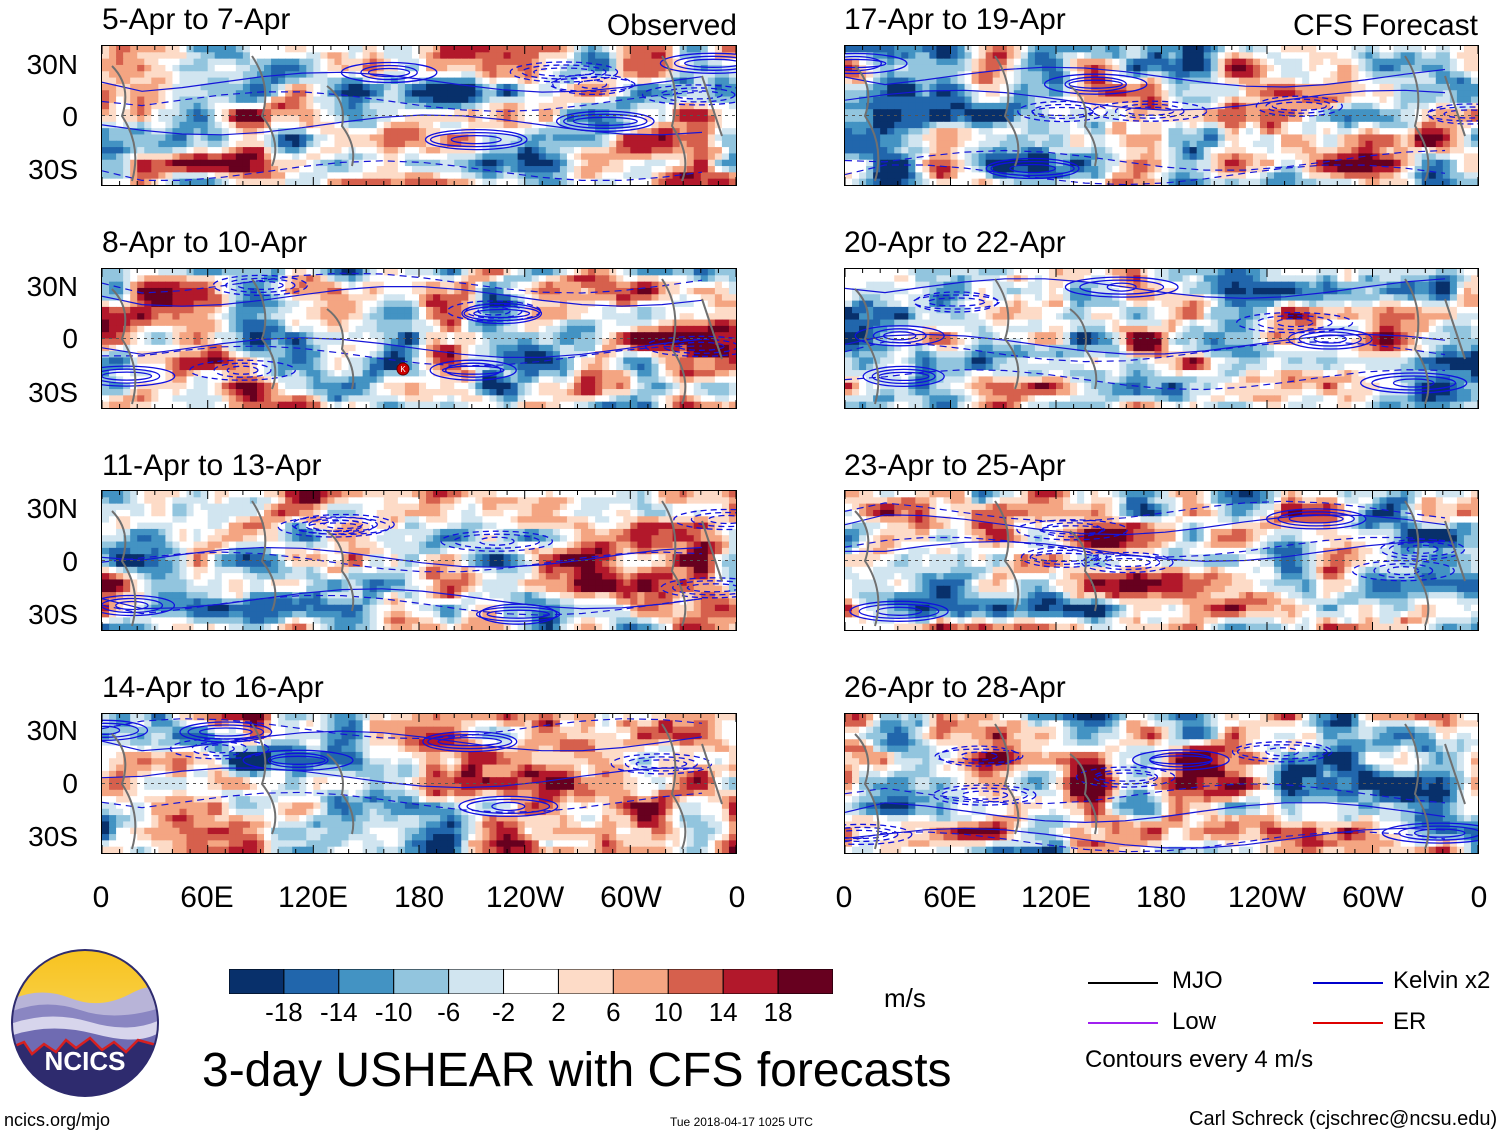 Image resolution: width=1510 pixels, height=1137 pixels. I want to click on lat-label-30n-2: 30N, so click(52, 286).